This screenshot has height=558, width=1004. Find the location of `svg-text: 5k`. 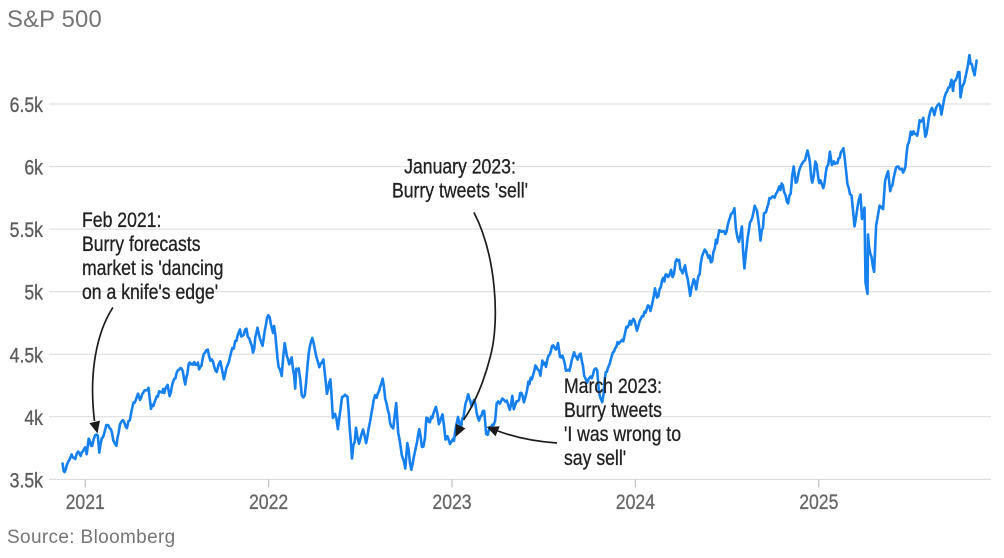

svg-text: 5k is located at coordinates (33, 293).